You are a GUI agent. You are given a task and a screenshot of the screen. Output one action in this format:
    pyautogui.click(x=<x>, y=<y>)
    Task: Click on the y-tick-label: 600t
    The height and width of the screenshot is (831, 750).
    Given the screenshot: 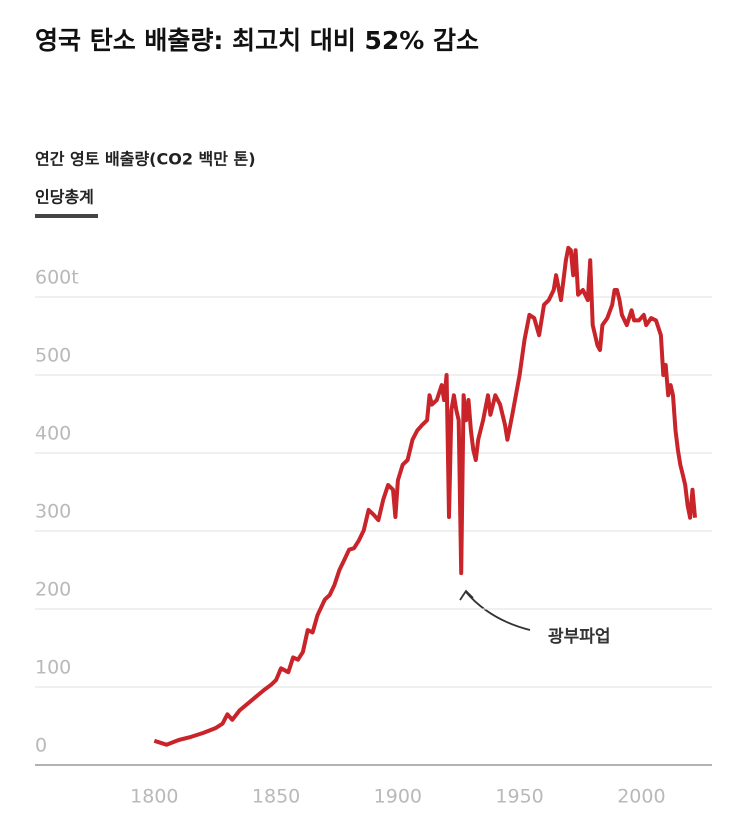 What is the action you would take?
    pyautogui.click(x=57, y=278)
    